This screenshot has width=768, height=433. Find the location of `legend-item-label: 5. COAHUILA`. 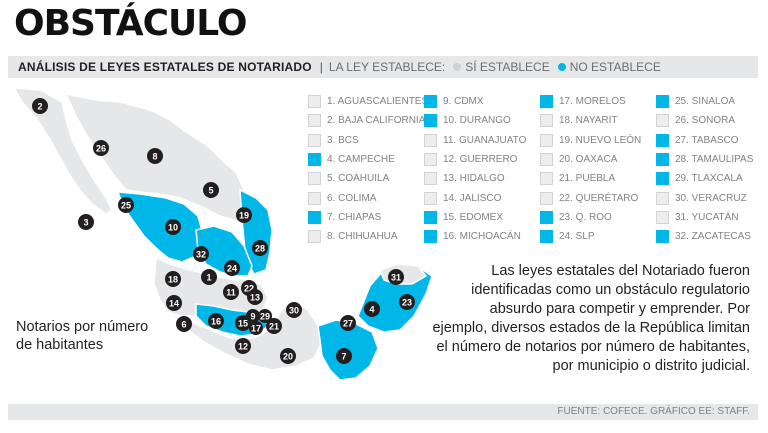

legend-item-label: 5. COAHUILA is located at coordinates (358, 179).